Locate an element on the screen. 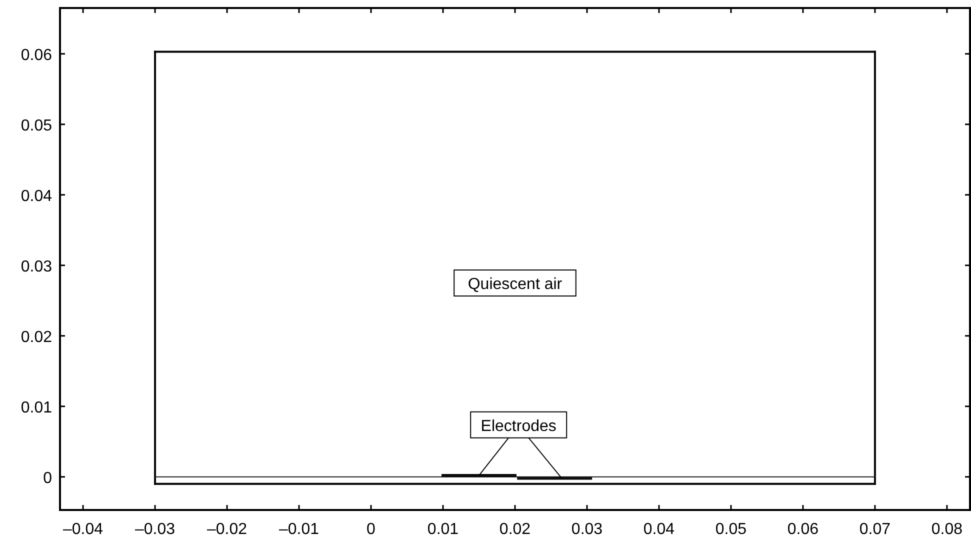 This screenshot has width=971, height=547. x-tick-label: 0.01 is located at coordinates (443, 529).